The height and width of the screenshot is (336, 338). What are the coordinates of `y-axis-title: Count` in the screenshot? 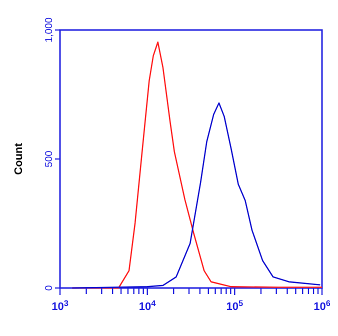 It's located at (19, 158).